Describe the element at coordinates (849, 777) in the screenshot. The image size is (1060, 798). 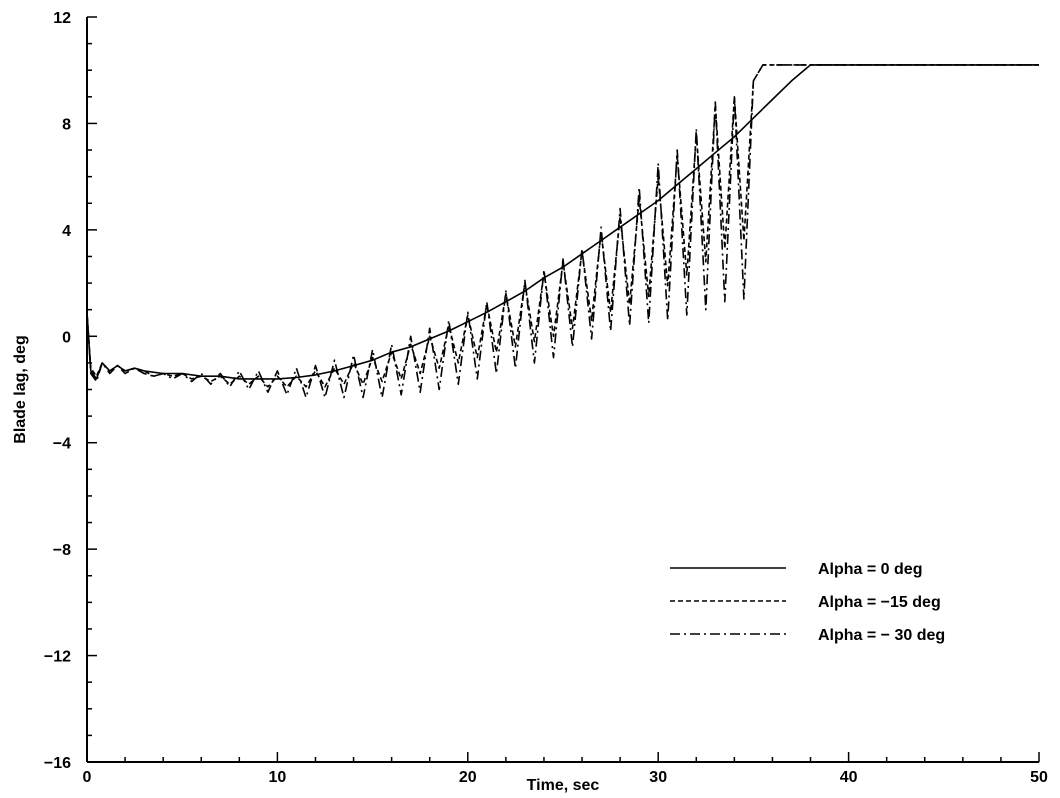
I see `x-tick-label: 40` at that location.